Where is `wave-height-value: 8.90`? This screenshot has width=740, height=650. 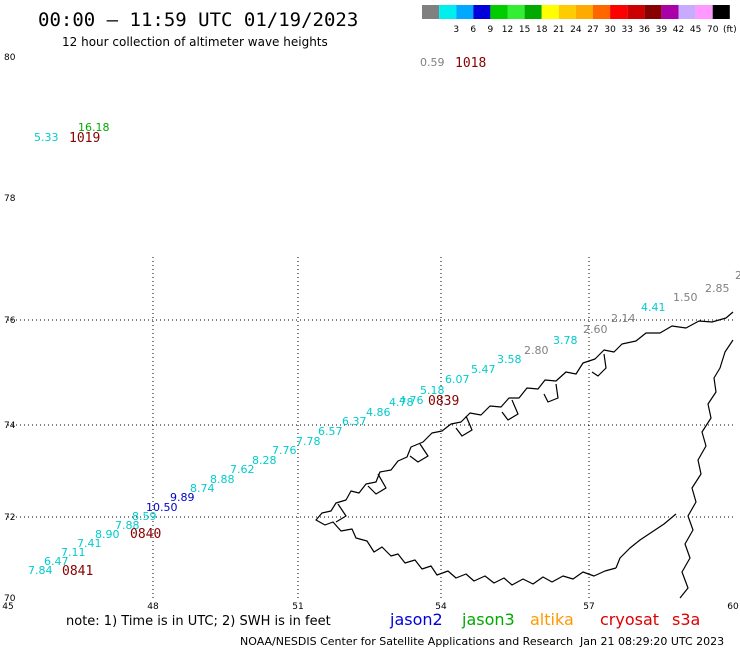 wave-height-value: 8.90 is located at coordinates (107, 534).